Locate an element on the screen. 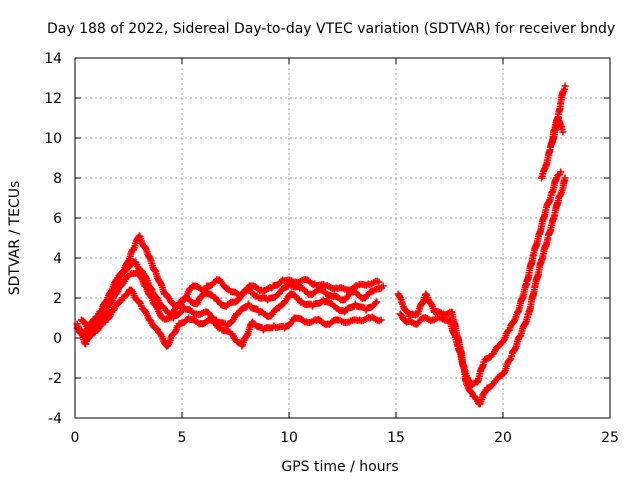  x-tick-label: 15 is located at coordinates (396, 438).